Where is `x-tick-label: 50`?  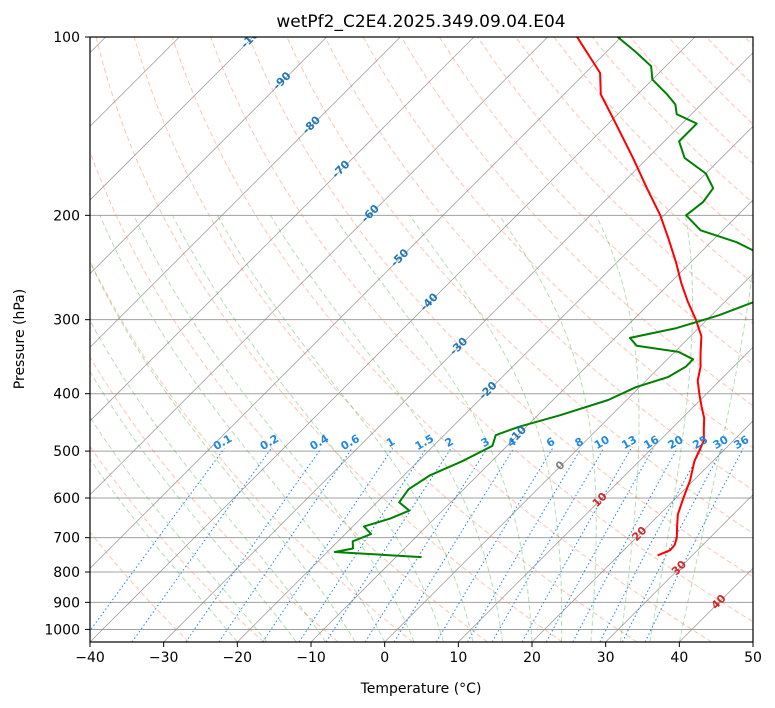 x-tick-label: 50 is located at coordinates (753, 658).